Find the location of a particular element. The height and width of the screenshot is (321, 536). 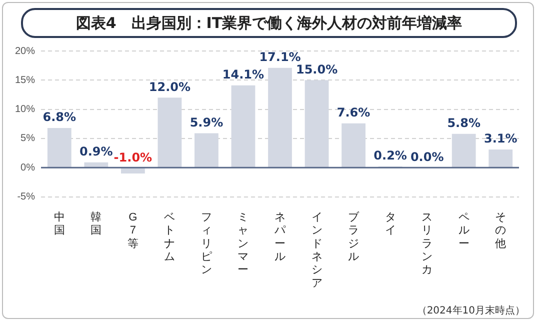

y-tick-label: -5% is located at coordinates (26, 197).